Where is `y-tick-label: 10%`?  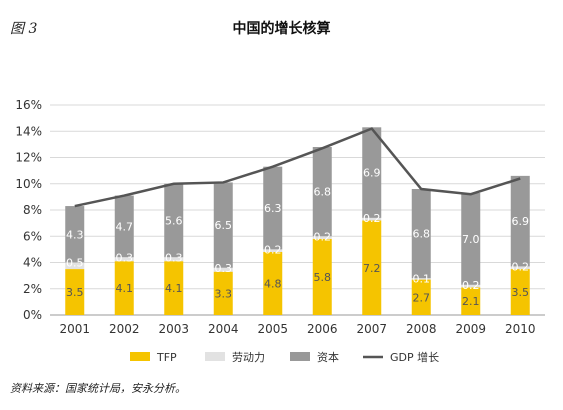 y-tick-label: 10% is located at coordinates (28, 184).